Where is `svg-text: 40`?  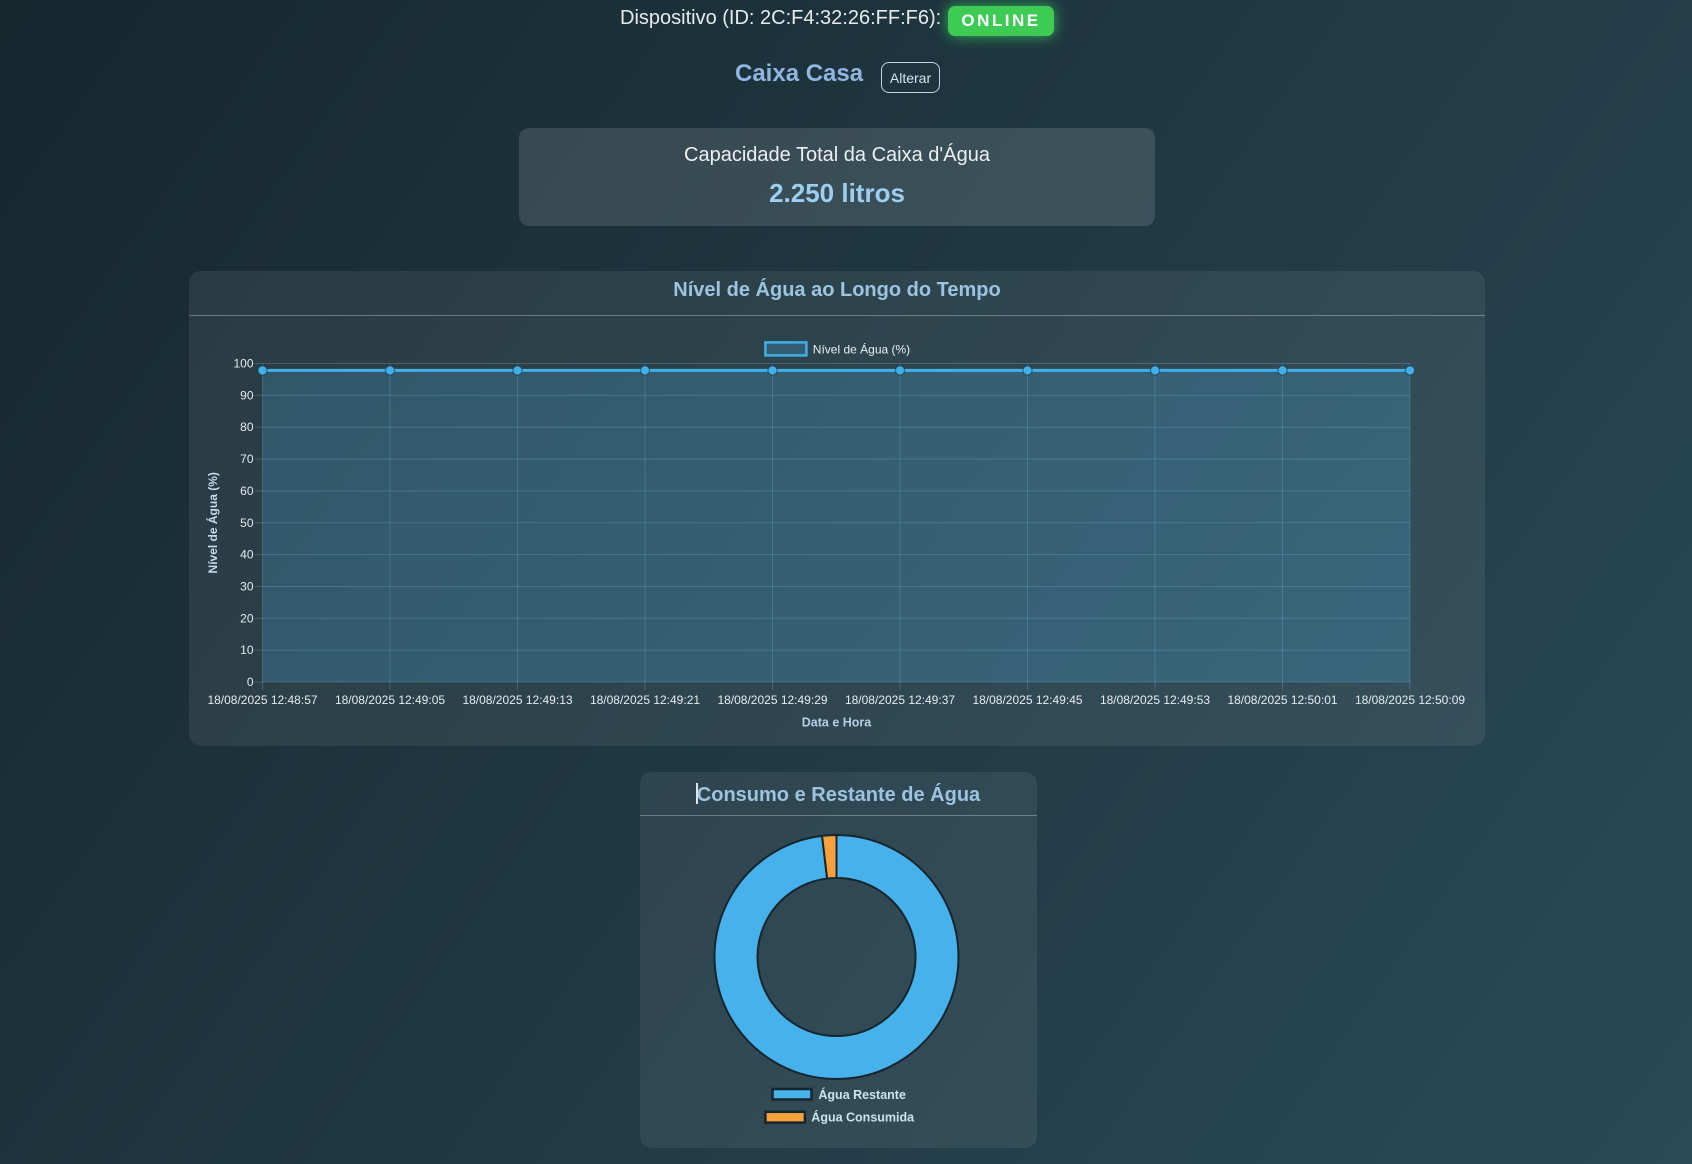 svg-text: 40 is located at coordinates (247, 555).